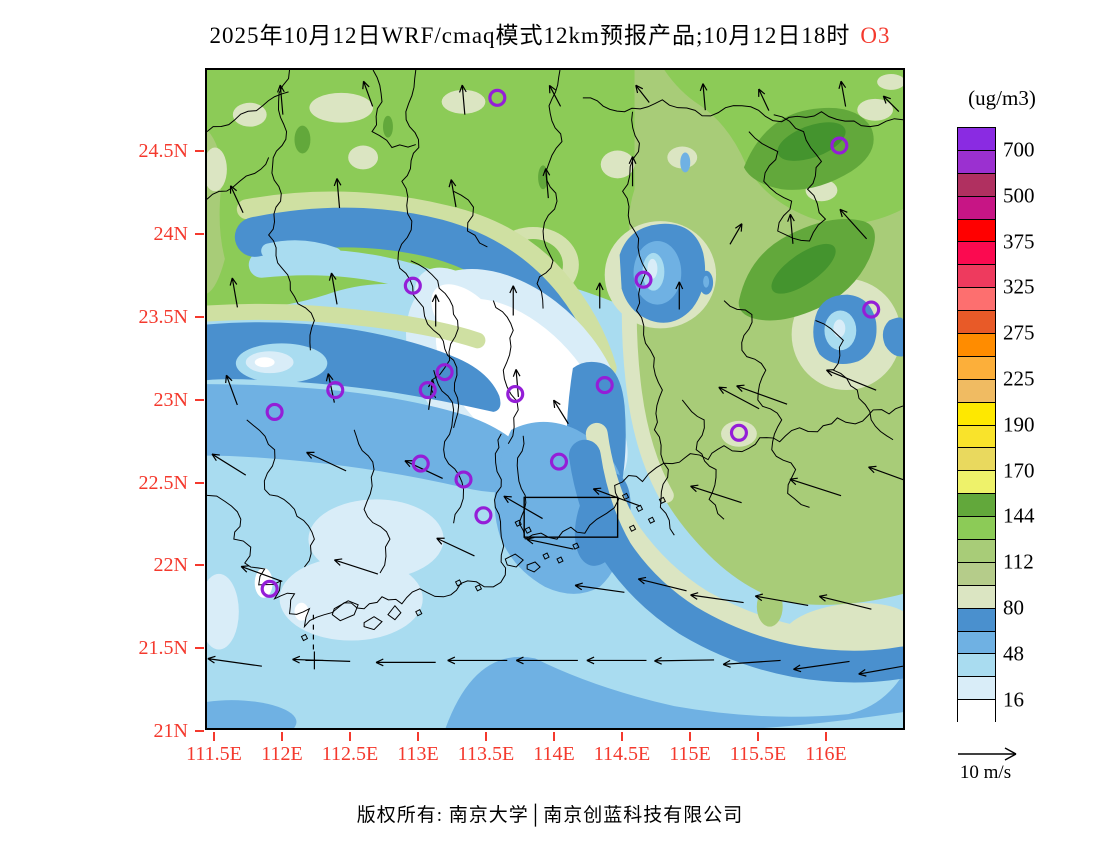  I want to click on lon-label: 114.5E, so click(622, 754).